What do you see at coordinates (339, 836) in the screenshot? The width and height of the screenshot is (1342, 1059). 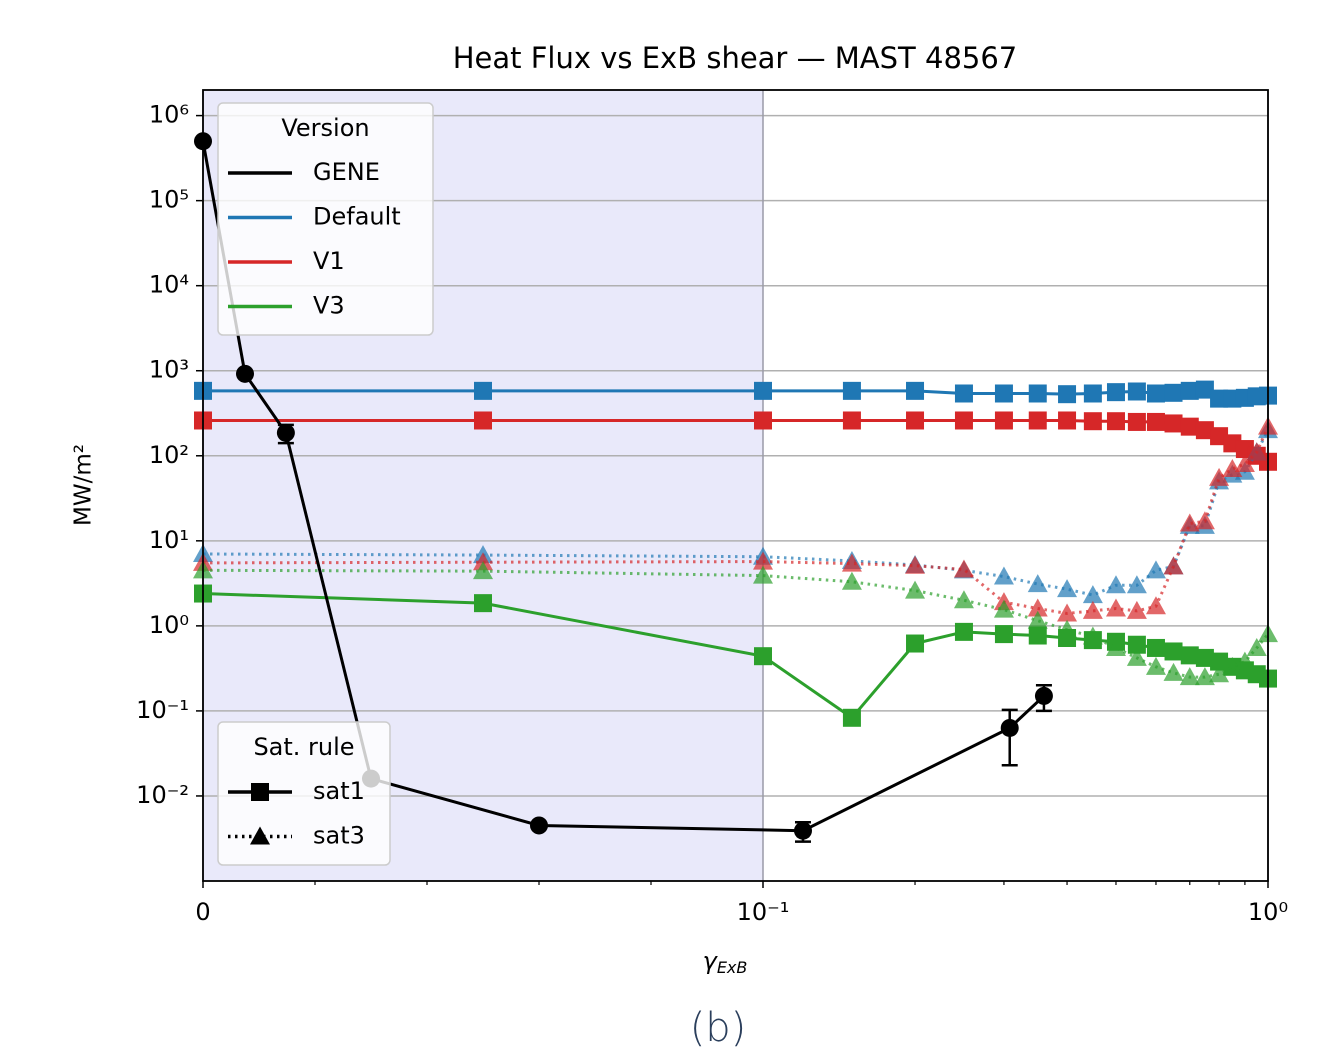 I see `legend-label: sat3` at bounding box center [339, 836].